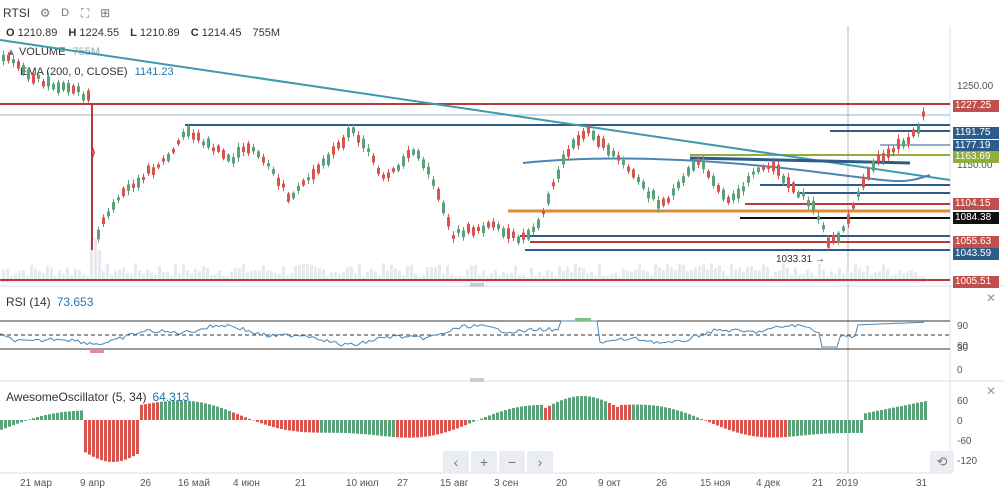 This screenshot has height=495, width=1005. Describe the element at coordinates (76, 397) in the screenshot. I see `ao-label: AwesomeOscillator (5, 34)` at that location.